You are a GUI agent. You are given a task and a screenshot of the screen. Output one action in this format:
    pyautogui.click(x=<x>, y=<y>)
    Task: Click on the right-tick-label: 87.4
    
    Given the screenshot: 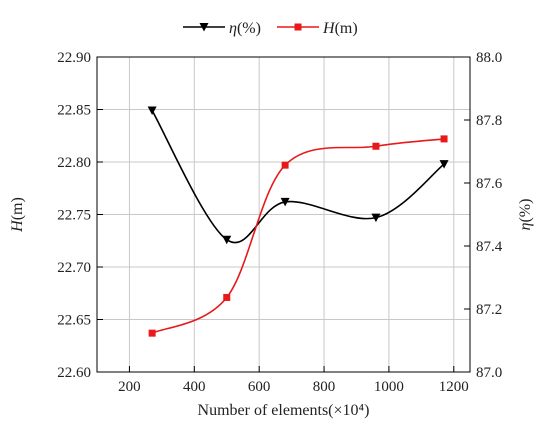 What is the action you would take?
    pyautogui.click(x=489, y=247)
    